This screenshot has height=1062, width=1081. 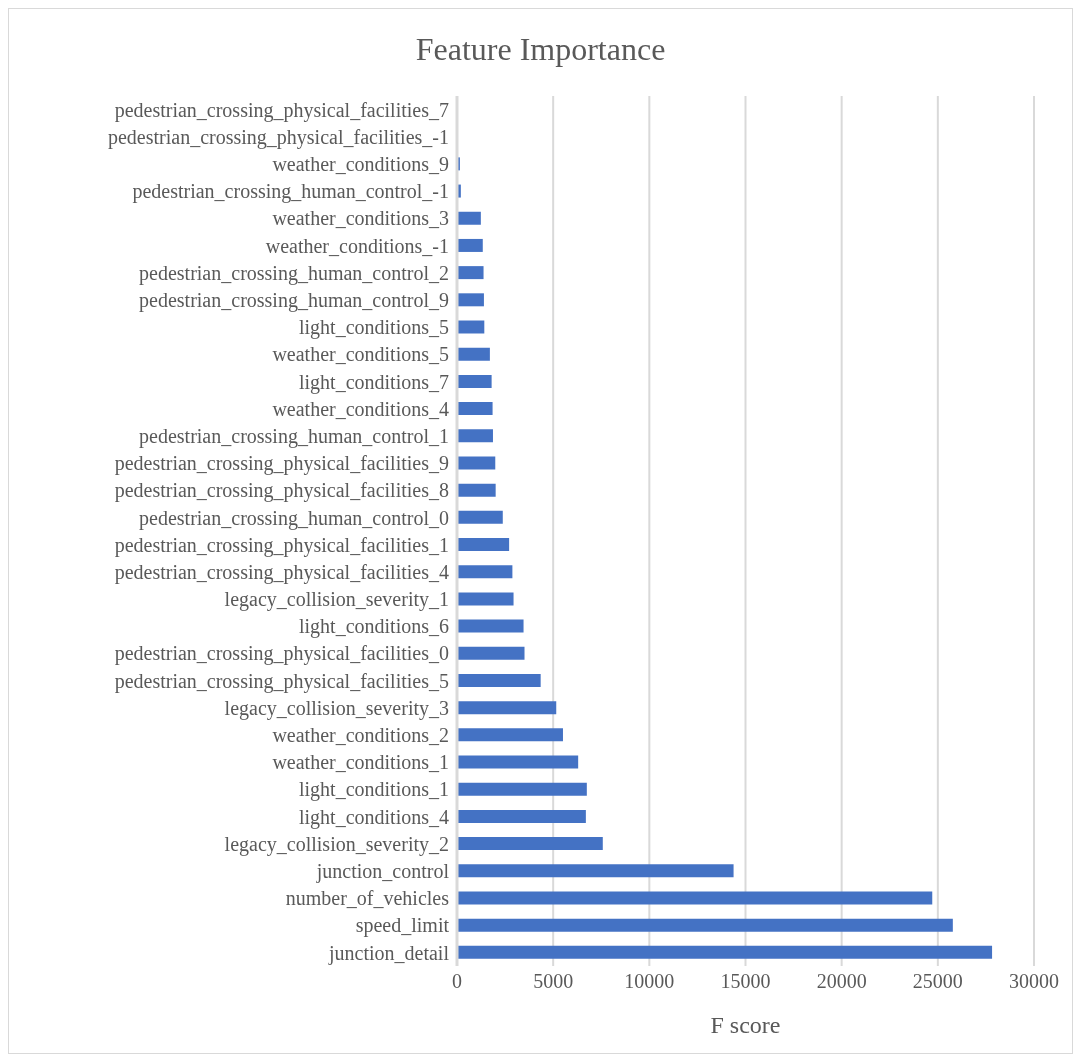 What do you see at coordinates (360, 218) in the screenshot?
I see `y-tick-label: weather_conditions_3` at bounding box center [360, 218].